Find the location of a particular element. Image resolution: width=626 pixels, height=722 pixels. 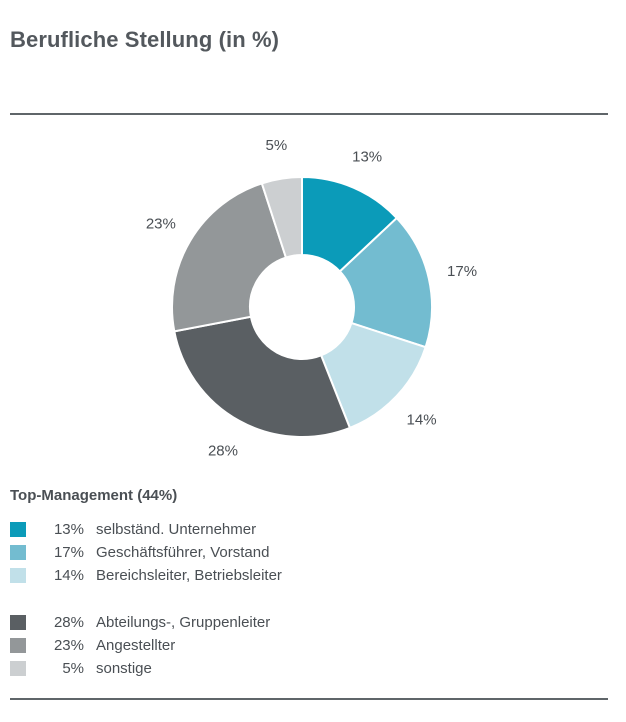

legend-value: 13% is located at coordinates (68, 529).